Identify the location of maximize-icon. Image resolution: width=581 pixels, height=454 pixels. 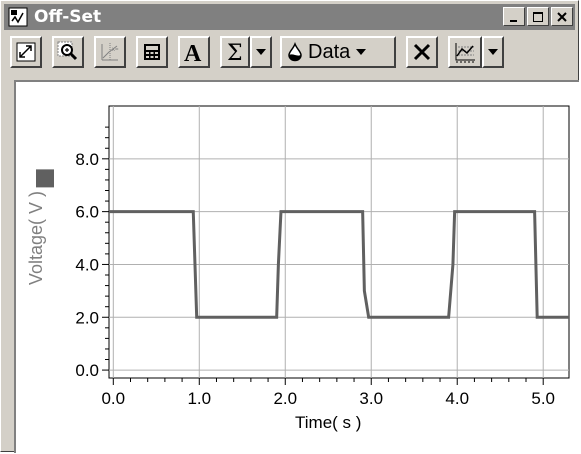
(538, 16).